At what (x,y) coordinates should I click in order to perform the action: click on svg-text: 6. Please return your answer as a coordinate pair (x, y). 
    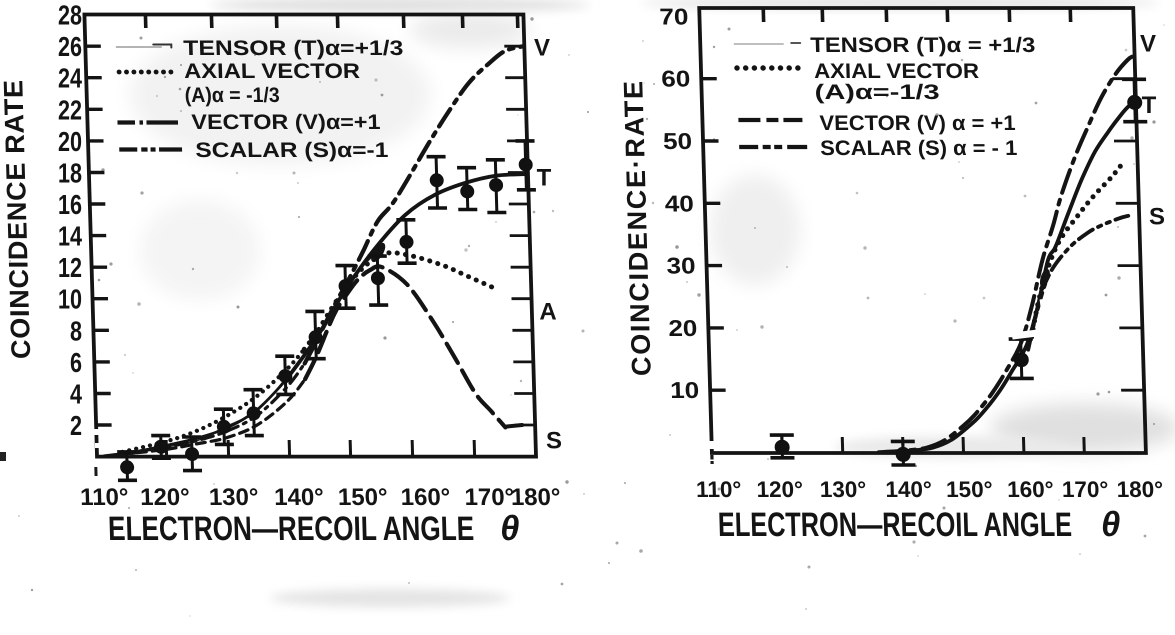
    Looking at the image, I should click on (76, 362).